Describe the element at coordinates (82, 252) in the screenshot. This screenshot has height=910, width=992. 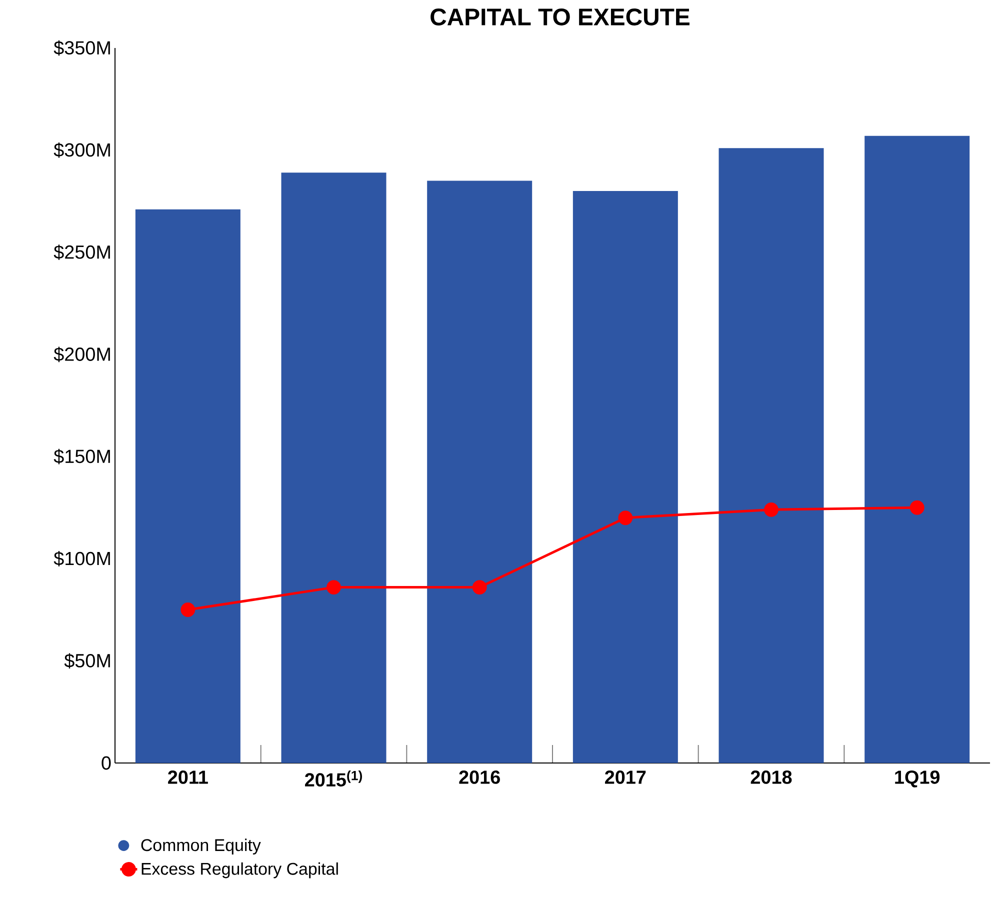
I see `y-tick-label: $250M` at that location.